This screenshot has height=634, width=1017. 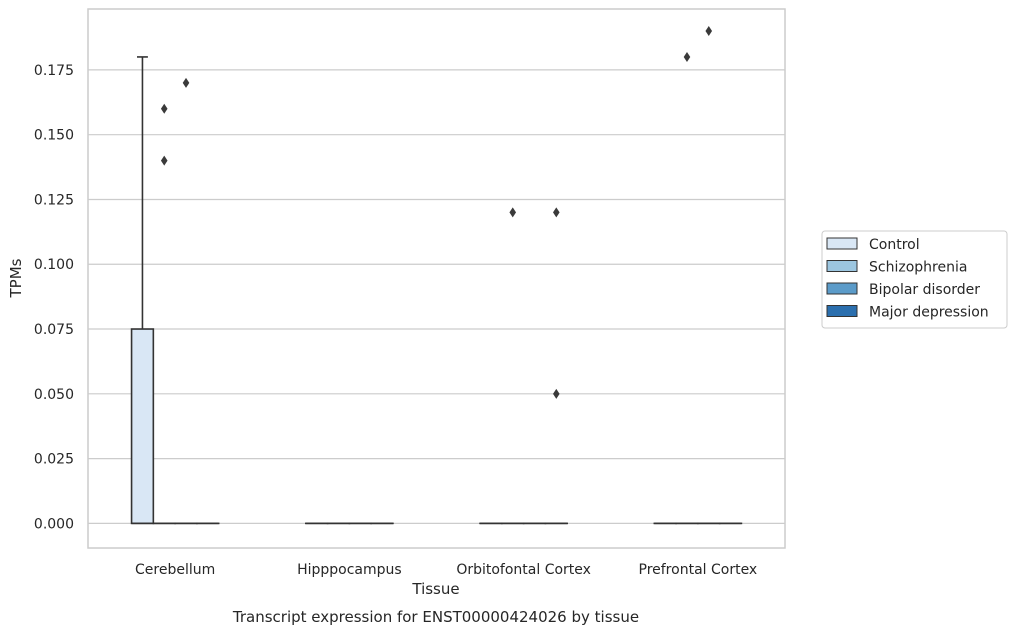 I want to click on legend-label: Major depression, so click(x=929, y=313).